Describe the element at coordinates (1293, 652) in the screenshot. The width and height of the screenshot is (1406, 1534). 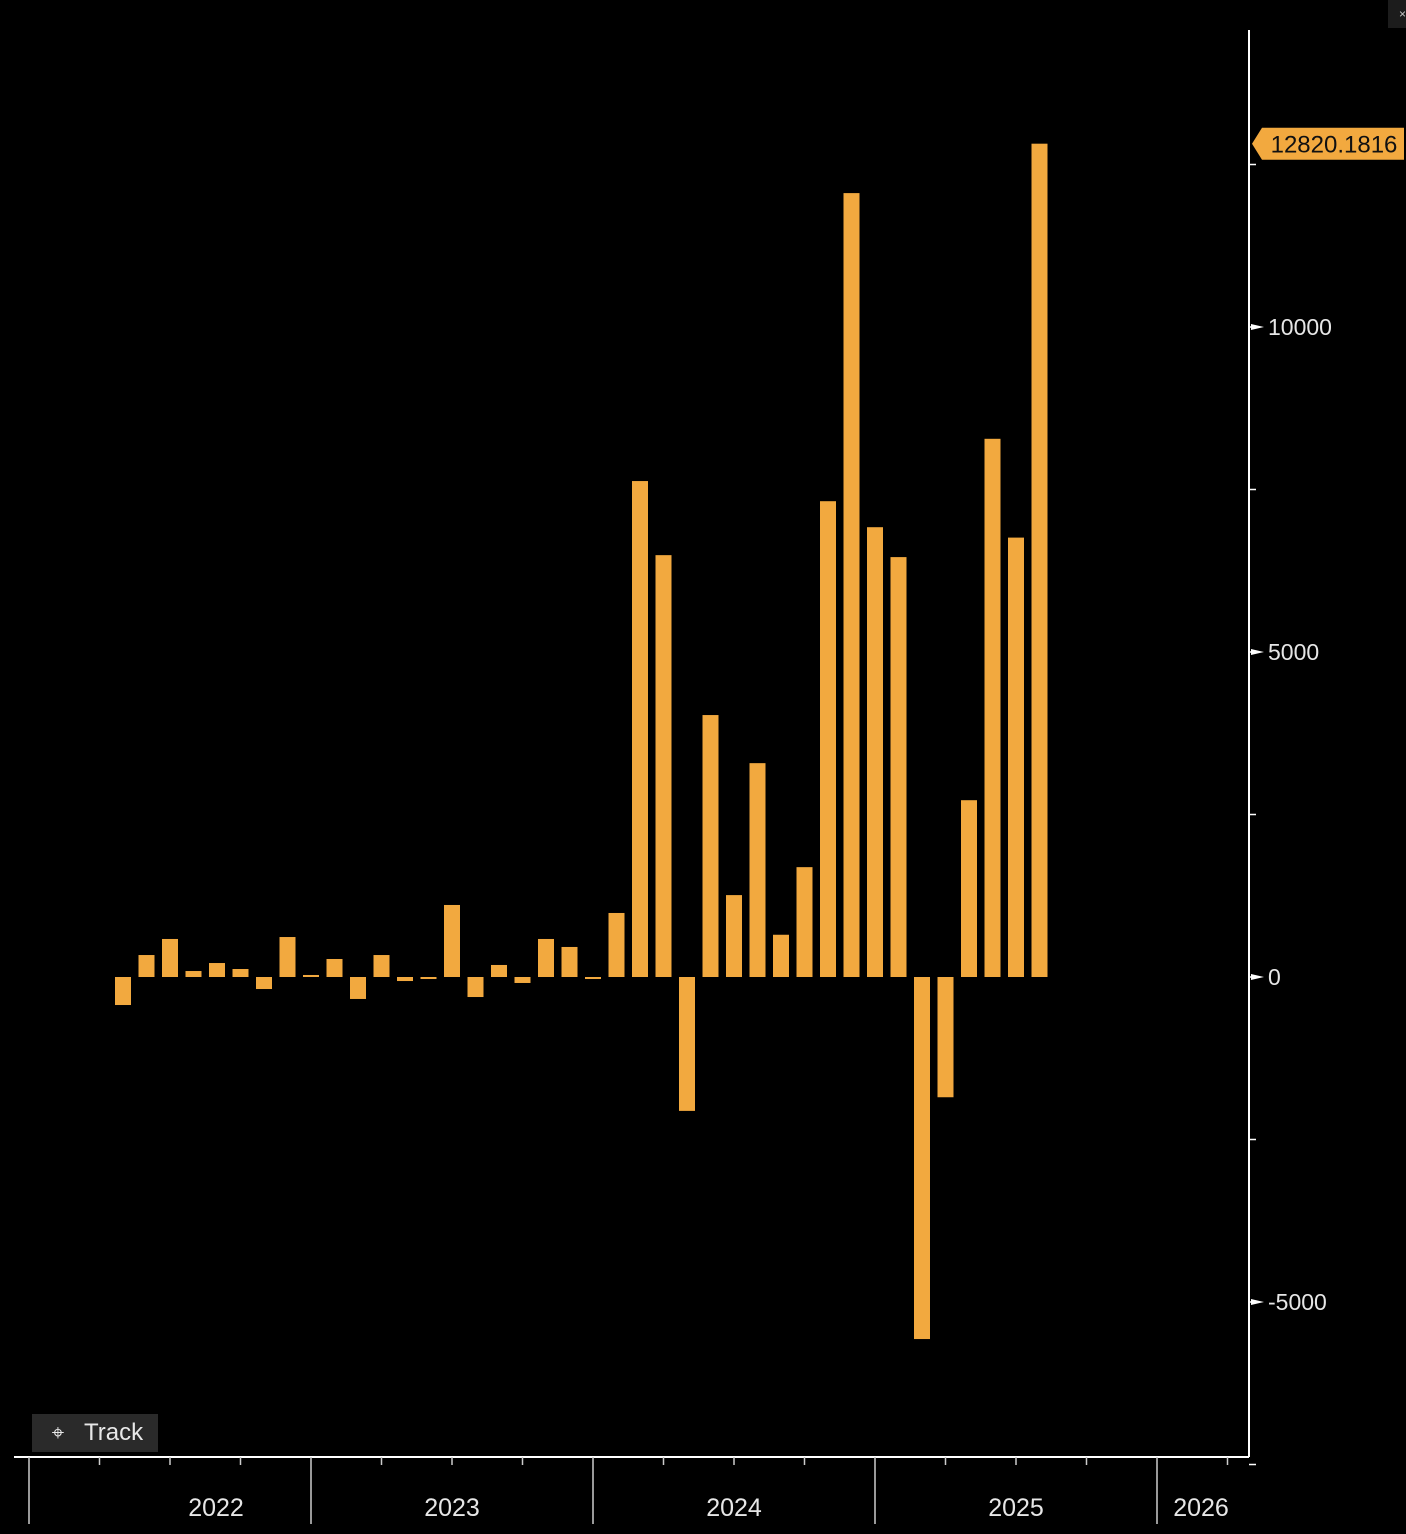
I see `y-tick-label: 5000` at that location.